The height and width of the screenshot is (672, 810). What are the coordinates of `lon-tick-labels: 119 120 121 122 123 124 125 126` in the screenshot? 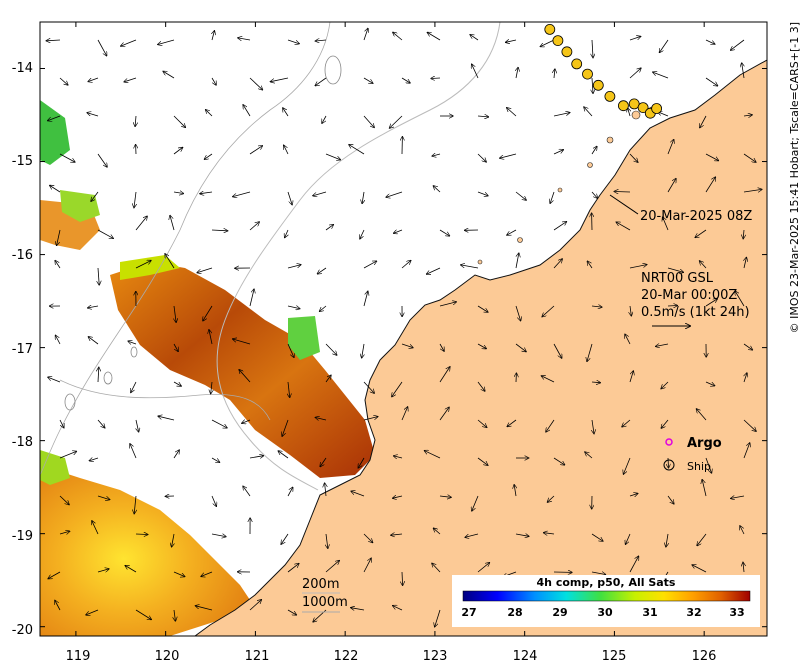 It's located at (391, 656).